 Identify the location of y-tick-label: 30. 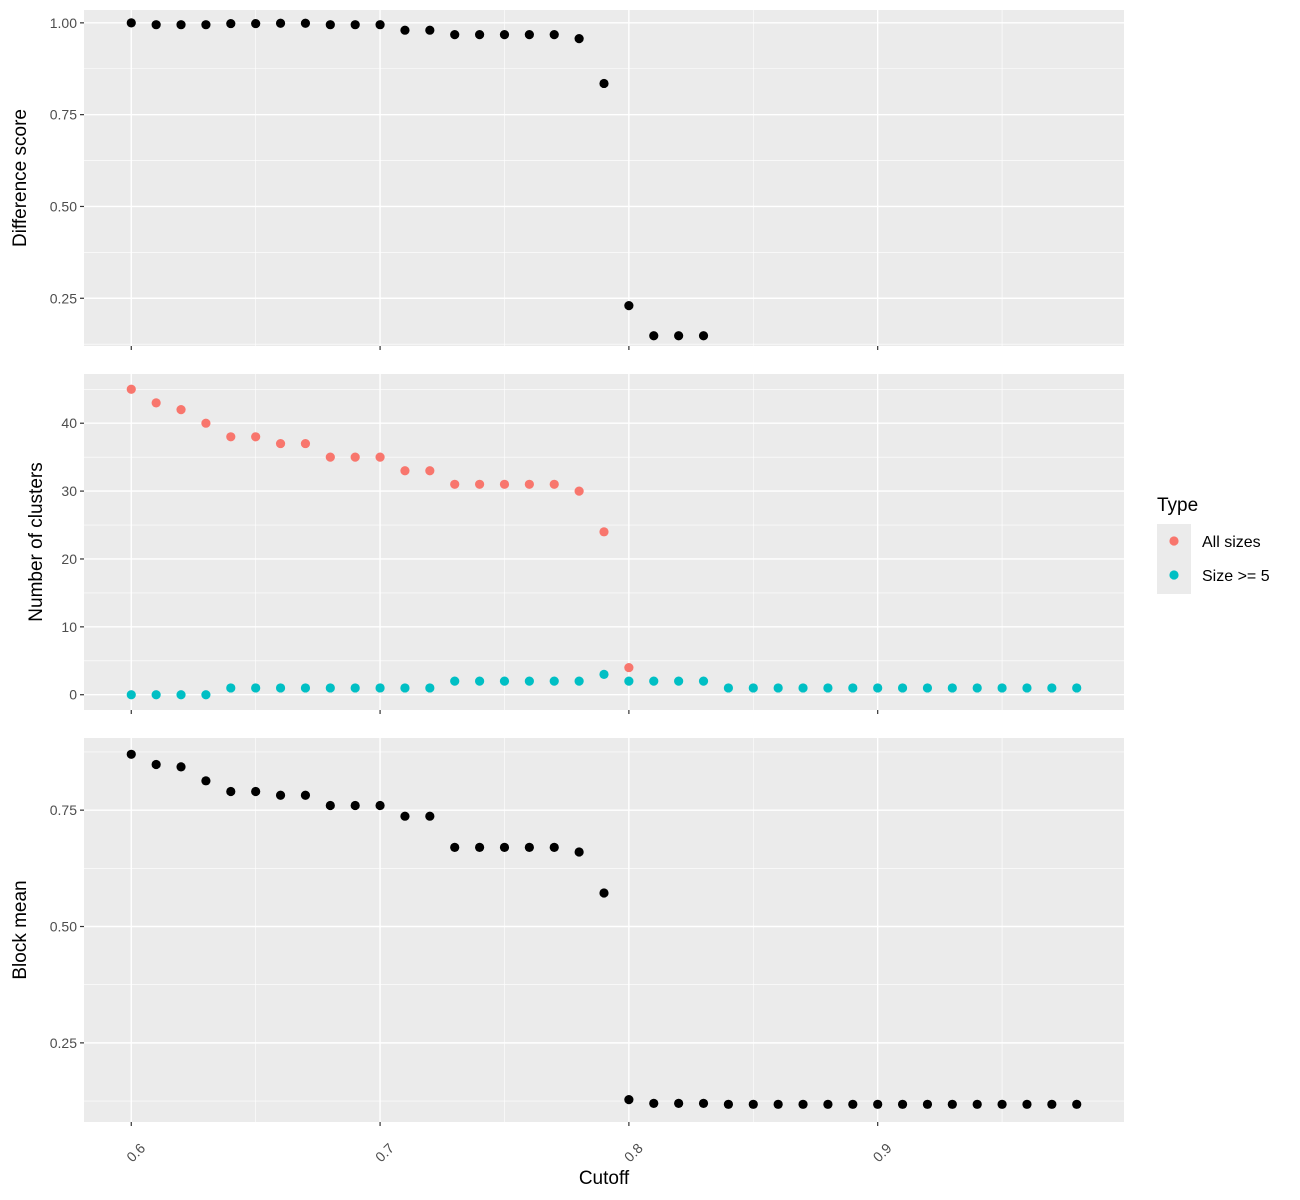
(69, 491).